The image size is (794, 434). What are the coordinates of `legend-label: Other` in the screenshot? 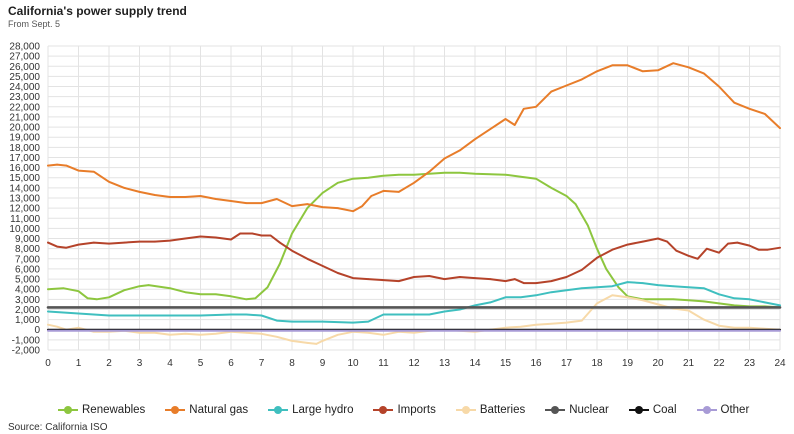 It's located at (735, 410).